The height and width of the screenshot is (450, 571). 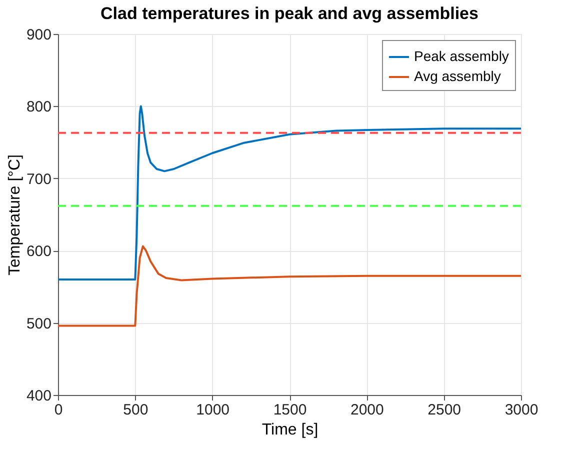 What do you see at coordinates (39, 323) in the screenshot?
I see `y-tick-label: 500` at bounding box center [39, 323].